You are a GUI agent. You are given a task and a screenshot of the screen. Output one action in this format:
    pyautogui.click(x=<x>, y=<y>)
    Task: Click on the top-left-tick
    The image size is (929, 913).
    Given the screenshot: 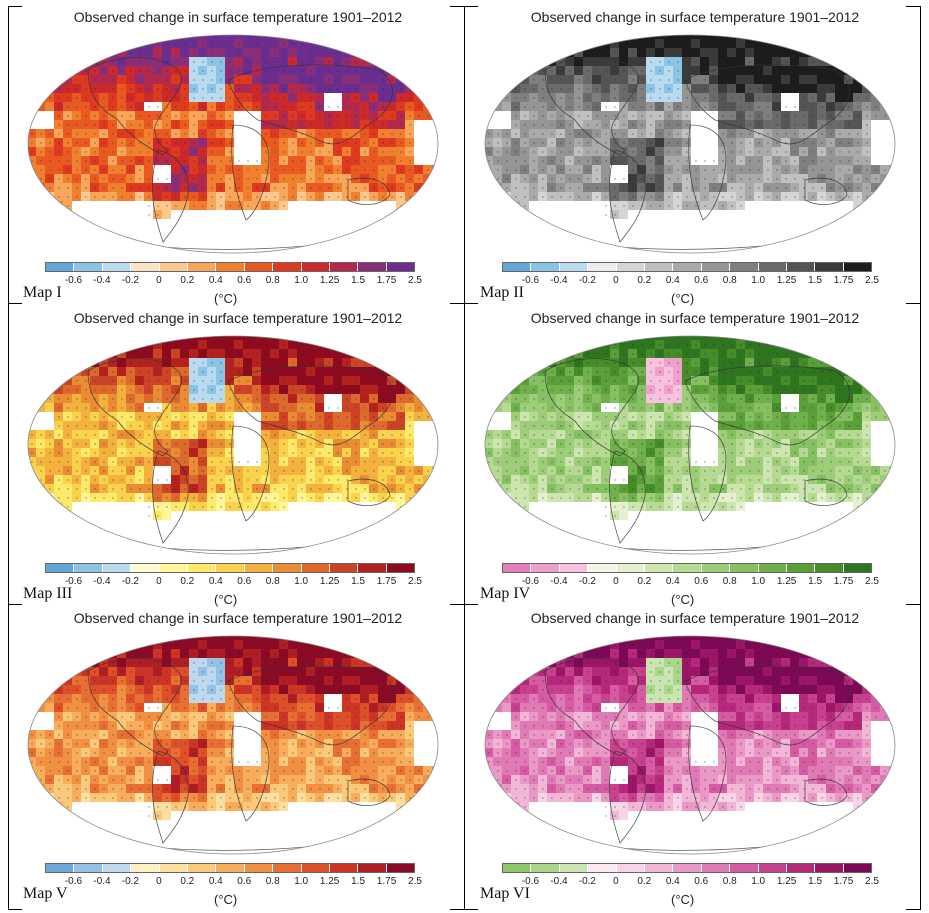 What is the action you would take?
    pyautogui.click(x=15, y=6)
    